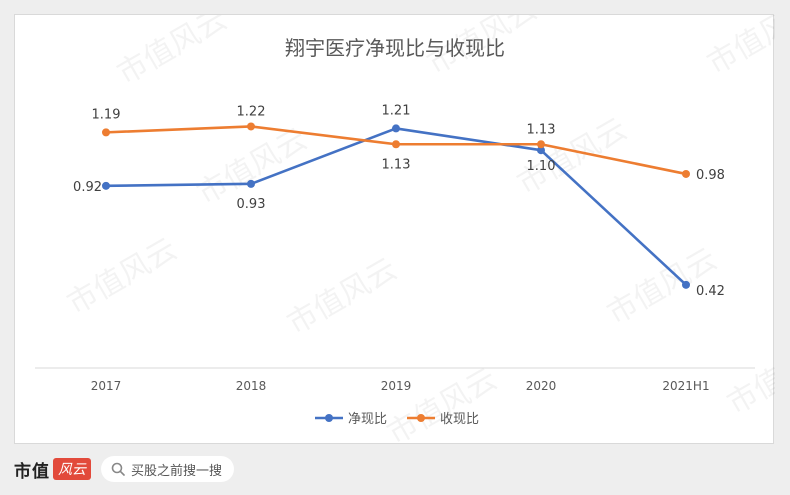 This screenshot has height=495, width=790. Describe the element at coordinates (118, 469) in the screenshot. I see `search-icon` at that location.